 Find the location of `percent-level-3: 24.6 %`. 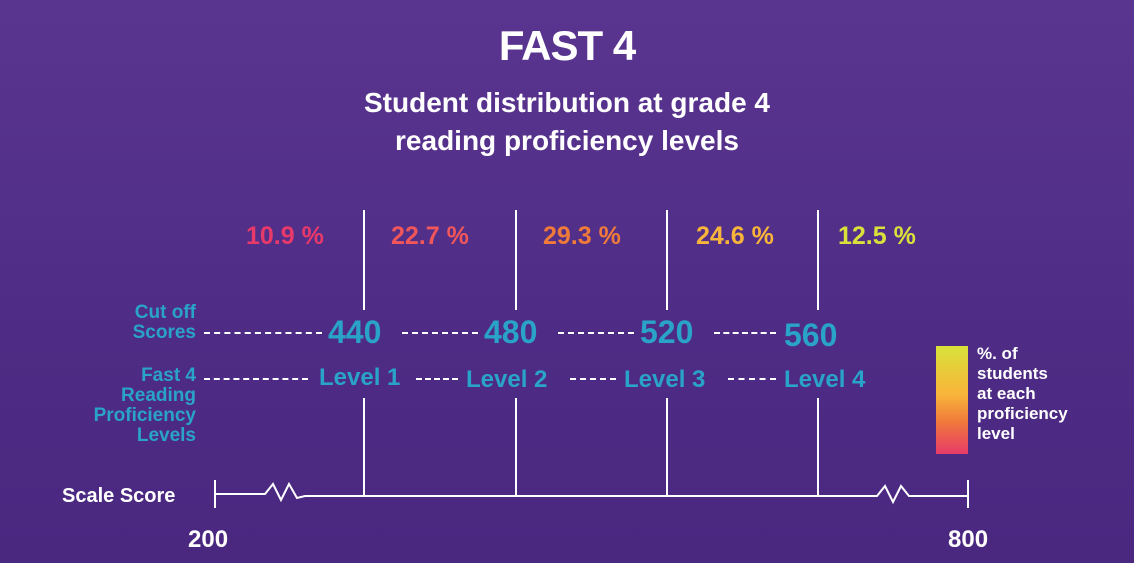

percent-level-3: 24.6 % is located at coordinates (735, 236).